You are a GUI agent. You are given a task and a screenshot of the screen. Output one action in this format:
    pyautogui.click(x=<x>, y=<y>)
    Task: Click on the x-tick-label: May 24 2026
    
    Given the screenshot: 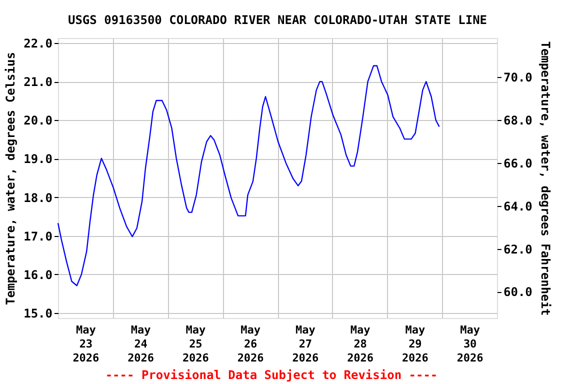 What is the action you would take?
    pyautogui.click(x=141, y=344)
    